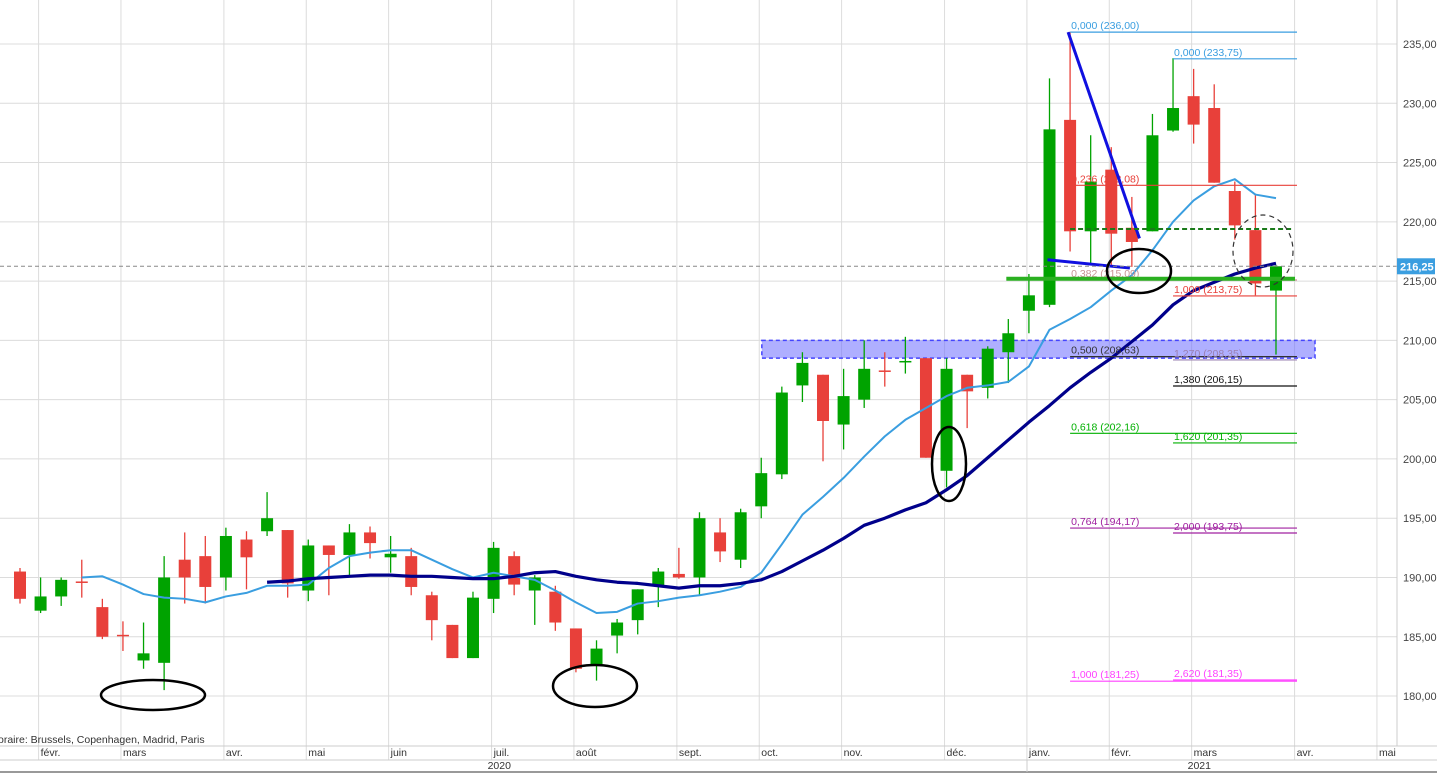 The height and width of the screenshot is (774, 1437). I want to click on last-price-tag, so click(1416, 266).